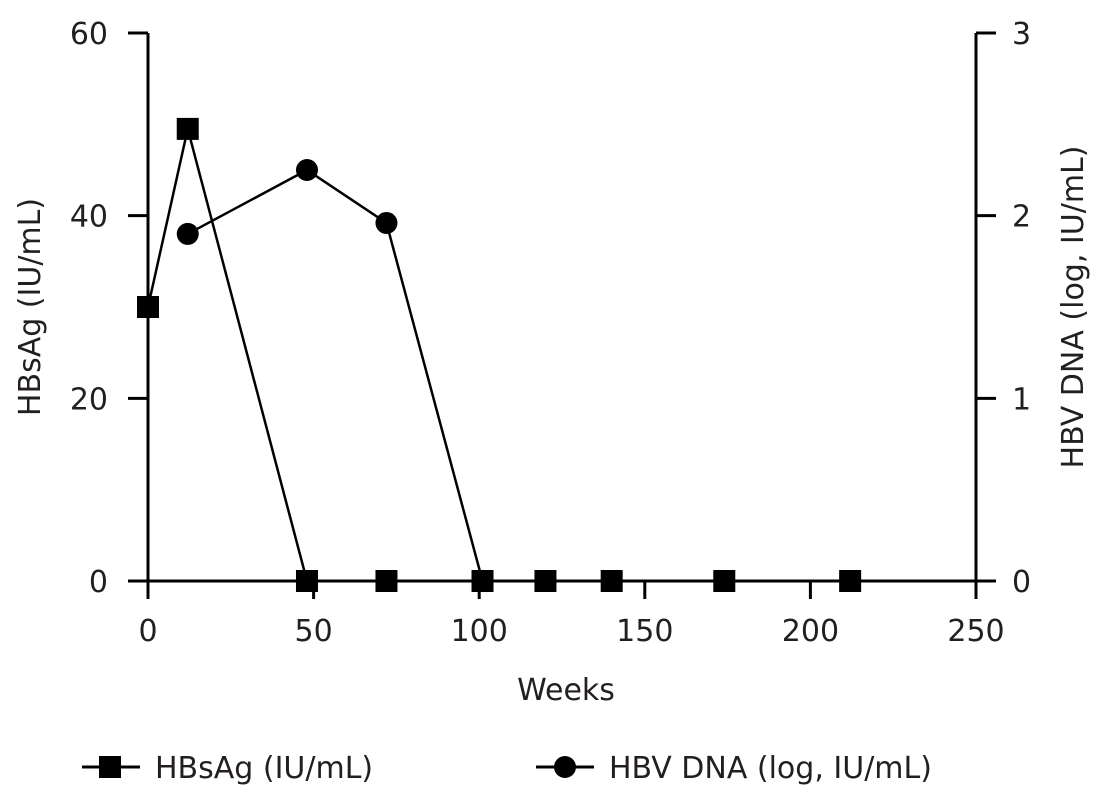 The width and height of the screenshot is (1102, 797). Describe the element at coordinates (1021, 399) in the screenshot. I see `y-right-tick-label: 1` at that location.